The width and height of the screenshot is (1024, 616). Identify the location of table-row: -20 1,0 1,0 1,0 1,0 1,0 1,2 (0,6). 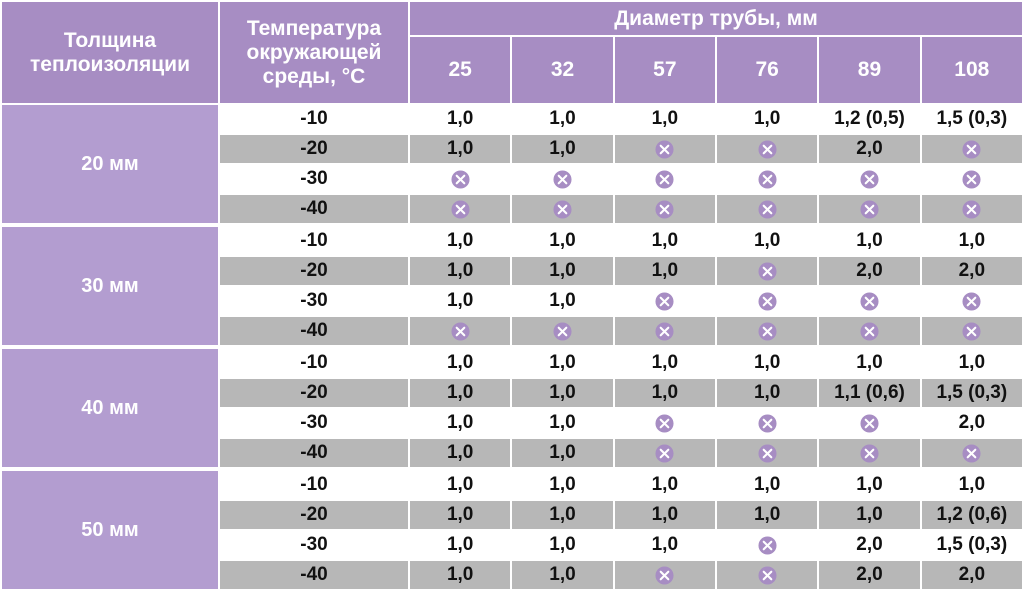
(512, 515).